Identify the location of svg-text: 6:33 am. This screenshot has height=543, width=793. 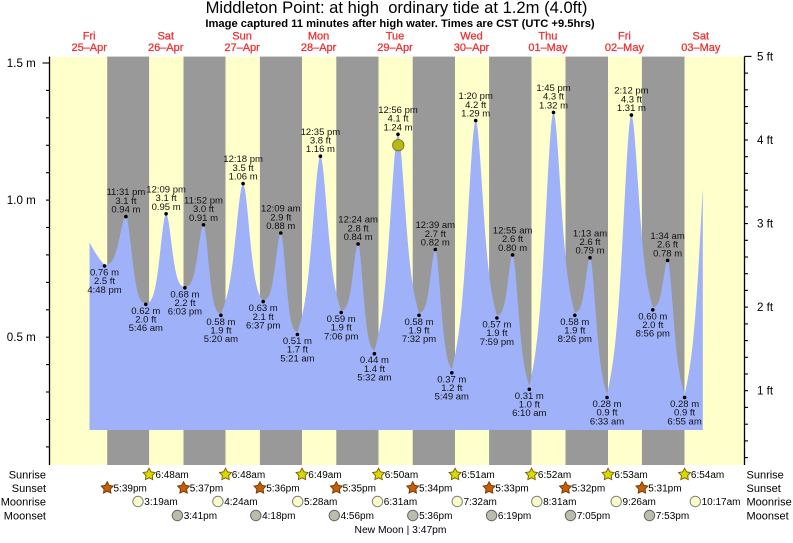
(607, 421).